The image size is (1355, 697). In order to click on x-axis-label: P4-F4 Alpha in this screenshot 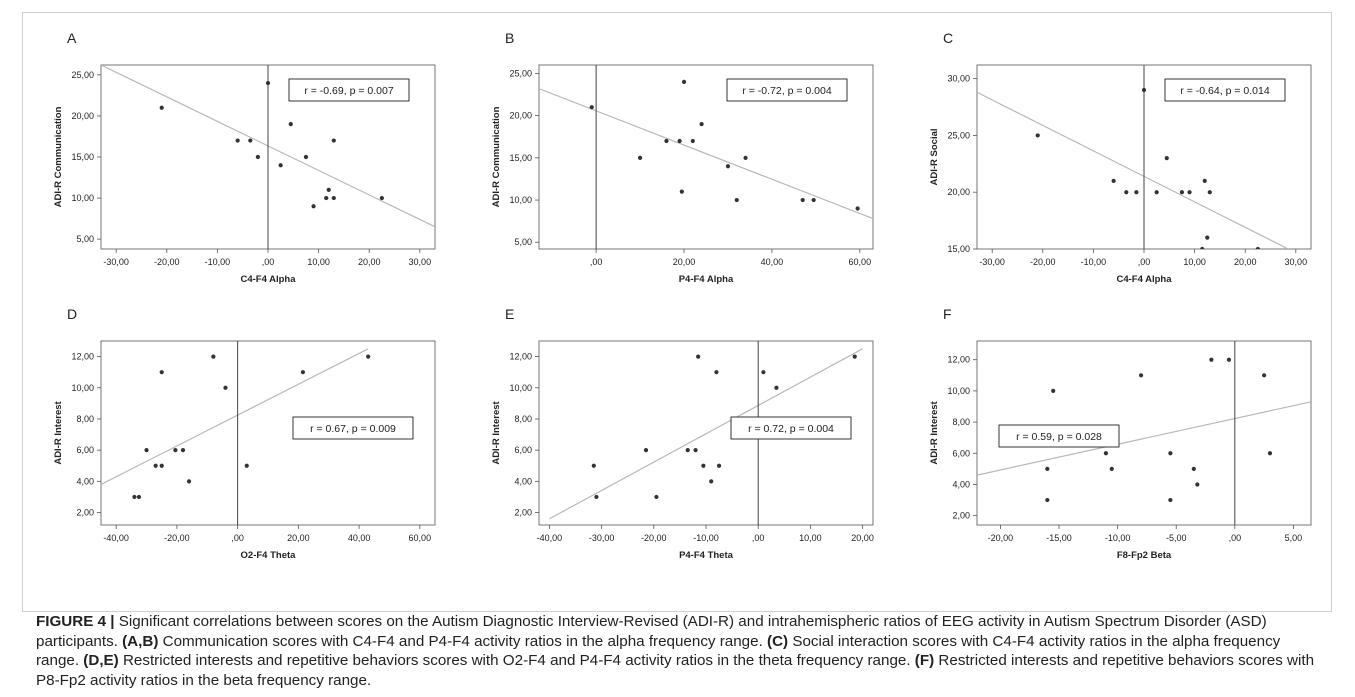, I will do `click(706, 279)`.